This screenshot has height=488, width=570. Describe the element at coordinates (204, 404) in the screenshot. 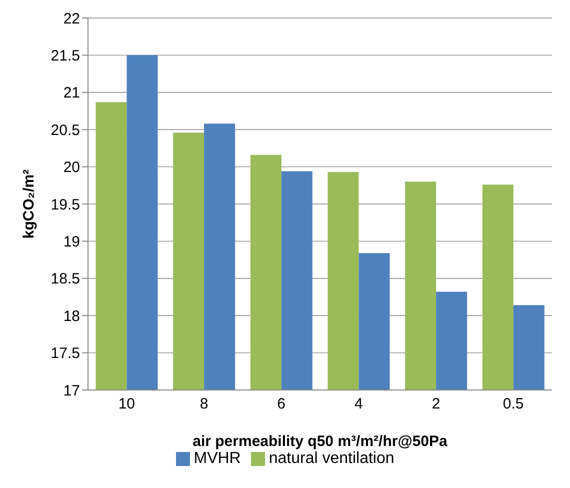

I see `x-tick-label: 8` at that location.